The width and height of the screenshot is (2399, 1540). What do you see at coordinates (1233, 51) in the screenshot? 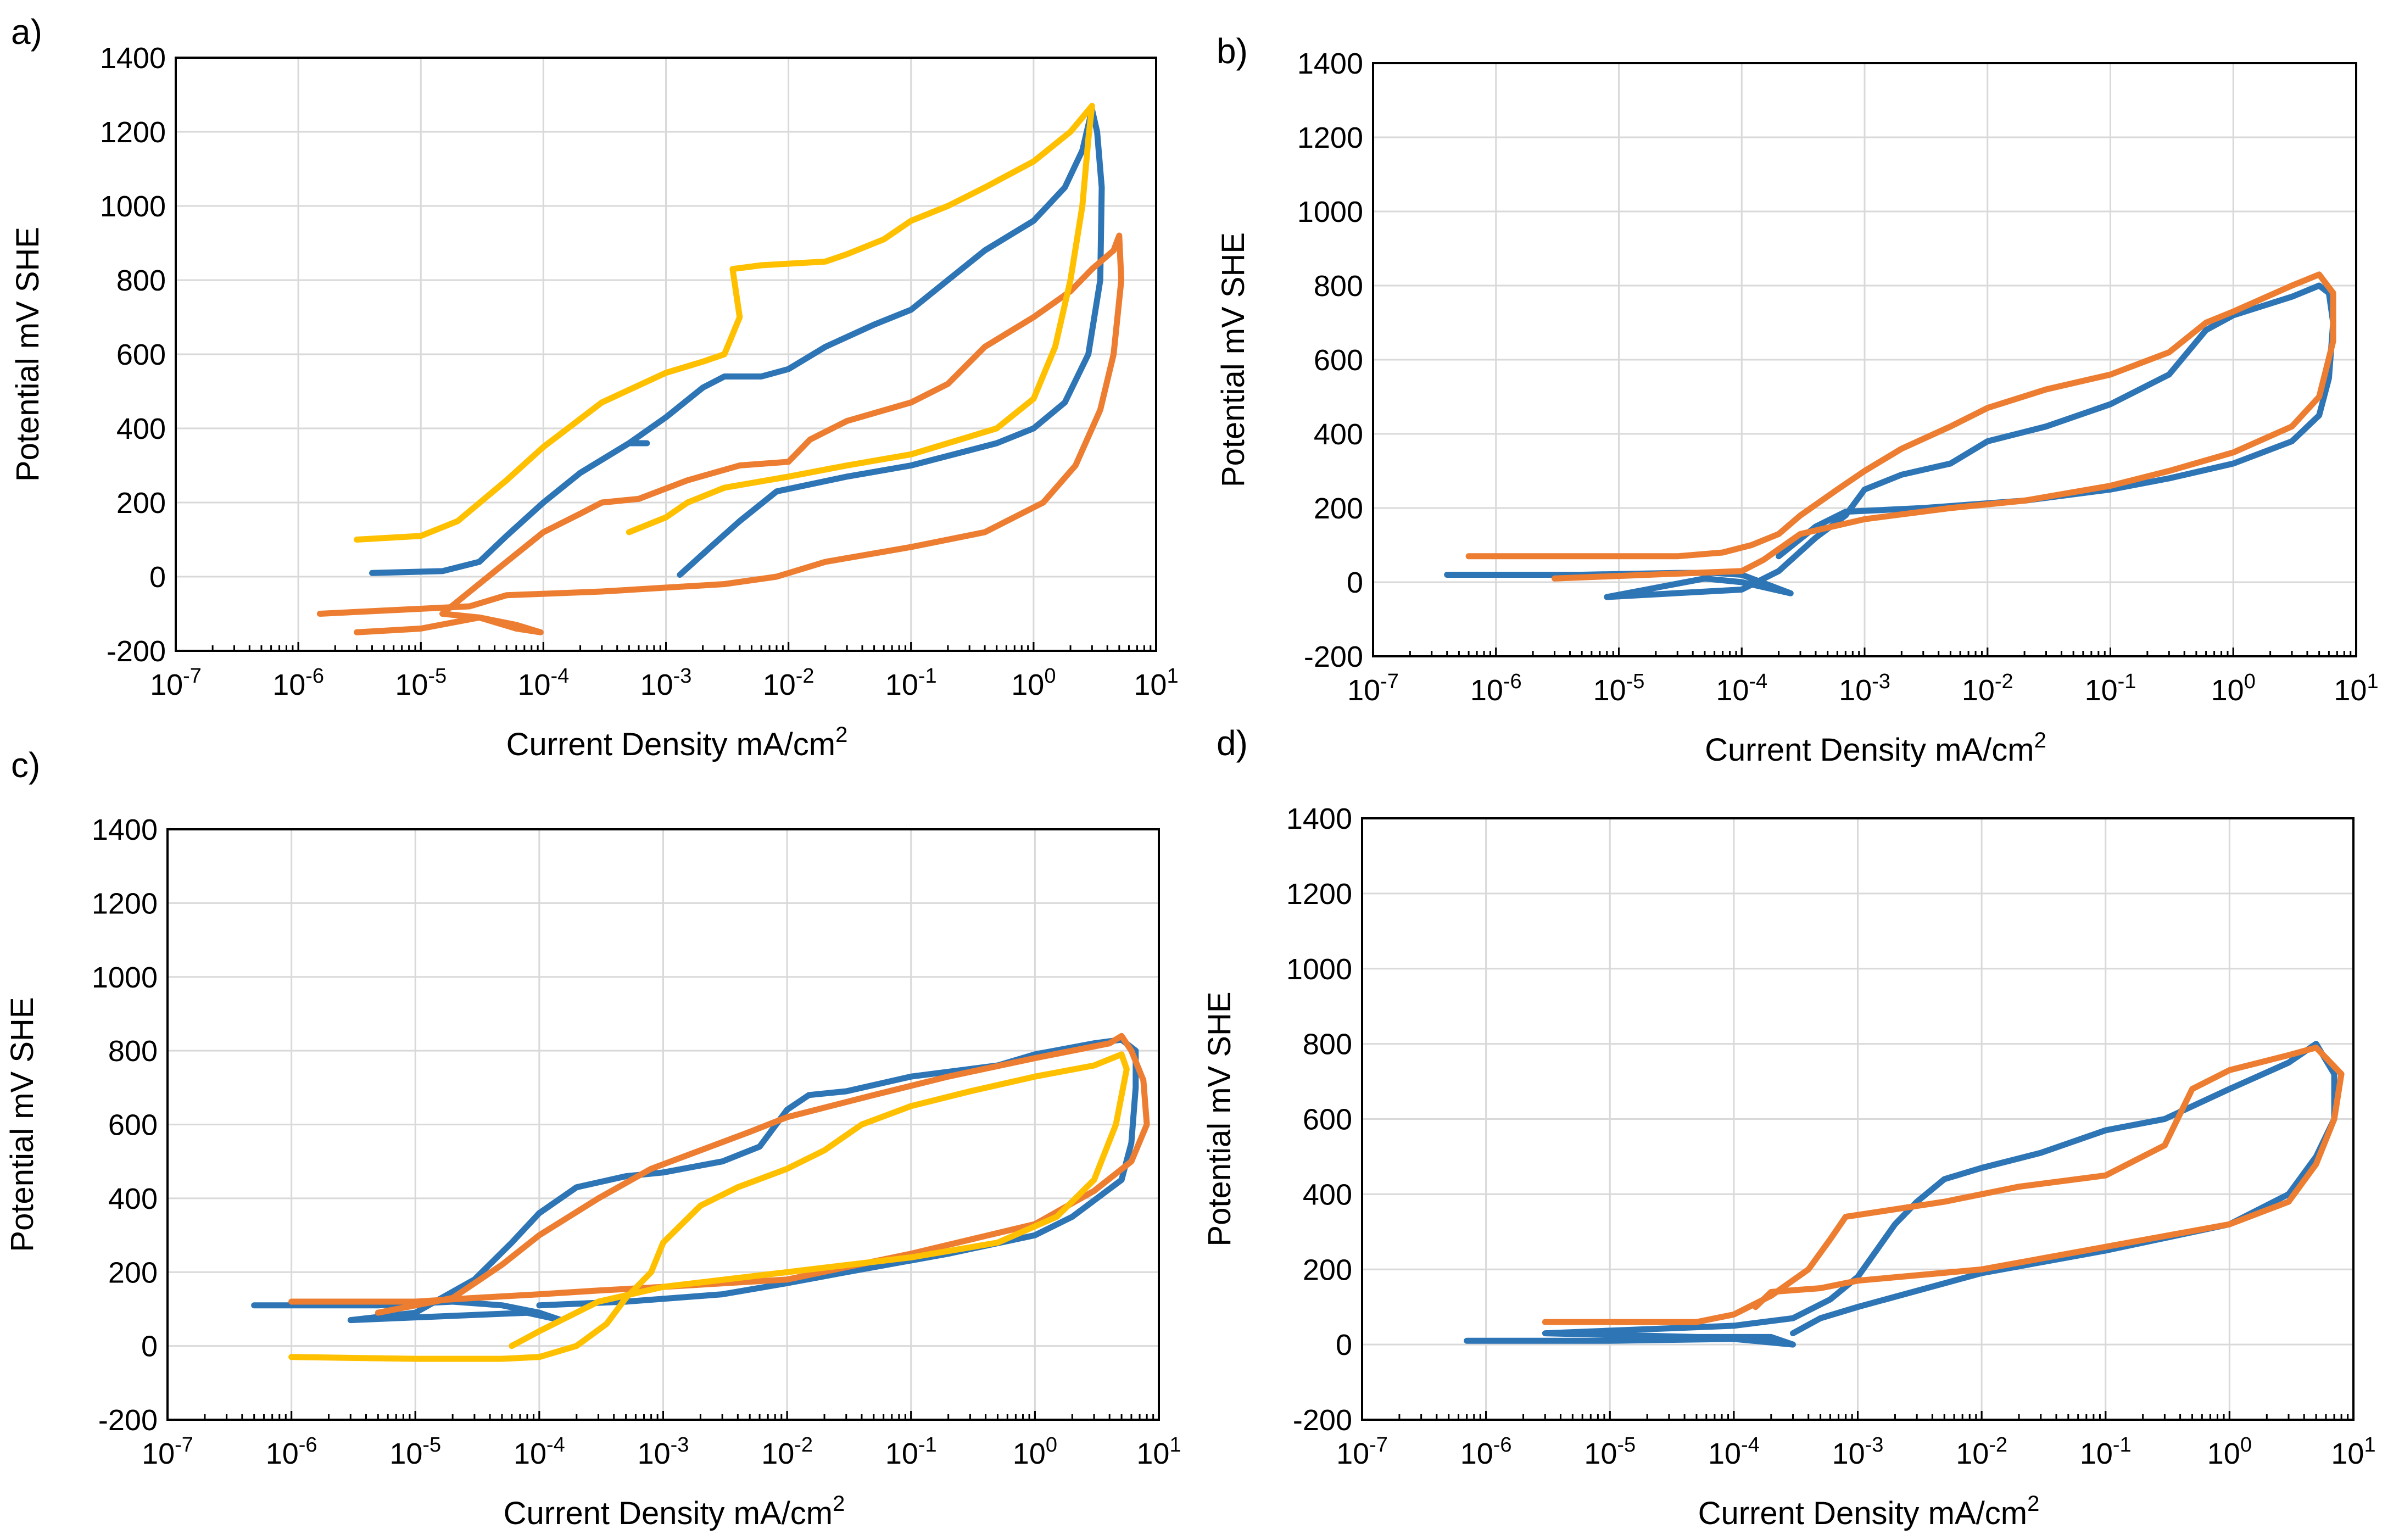
I see `panel-label: b)` at bounding box center [1233, 51].